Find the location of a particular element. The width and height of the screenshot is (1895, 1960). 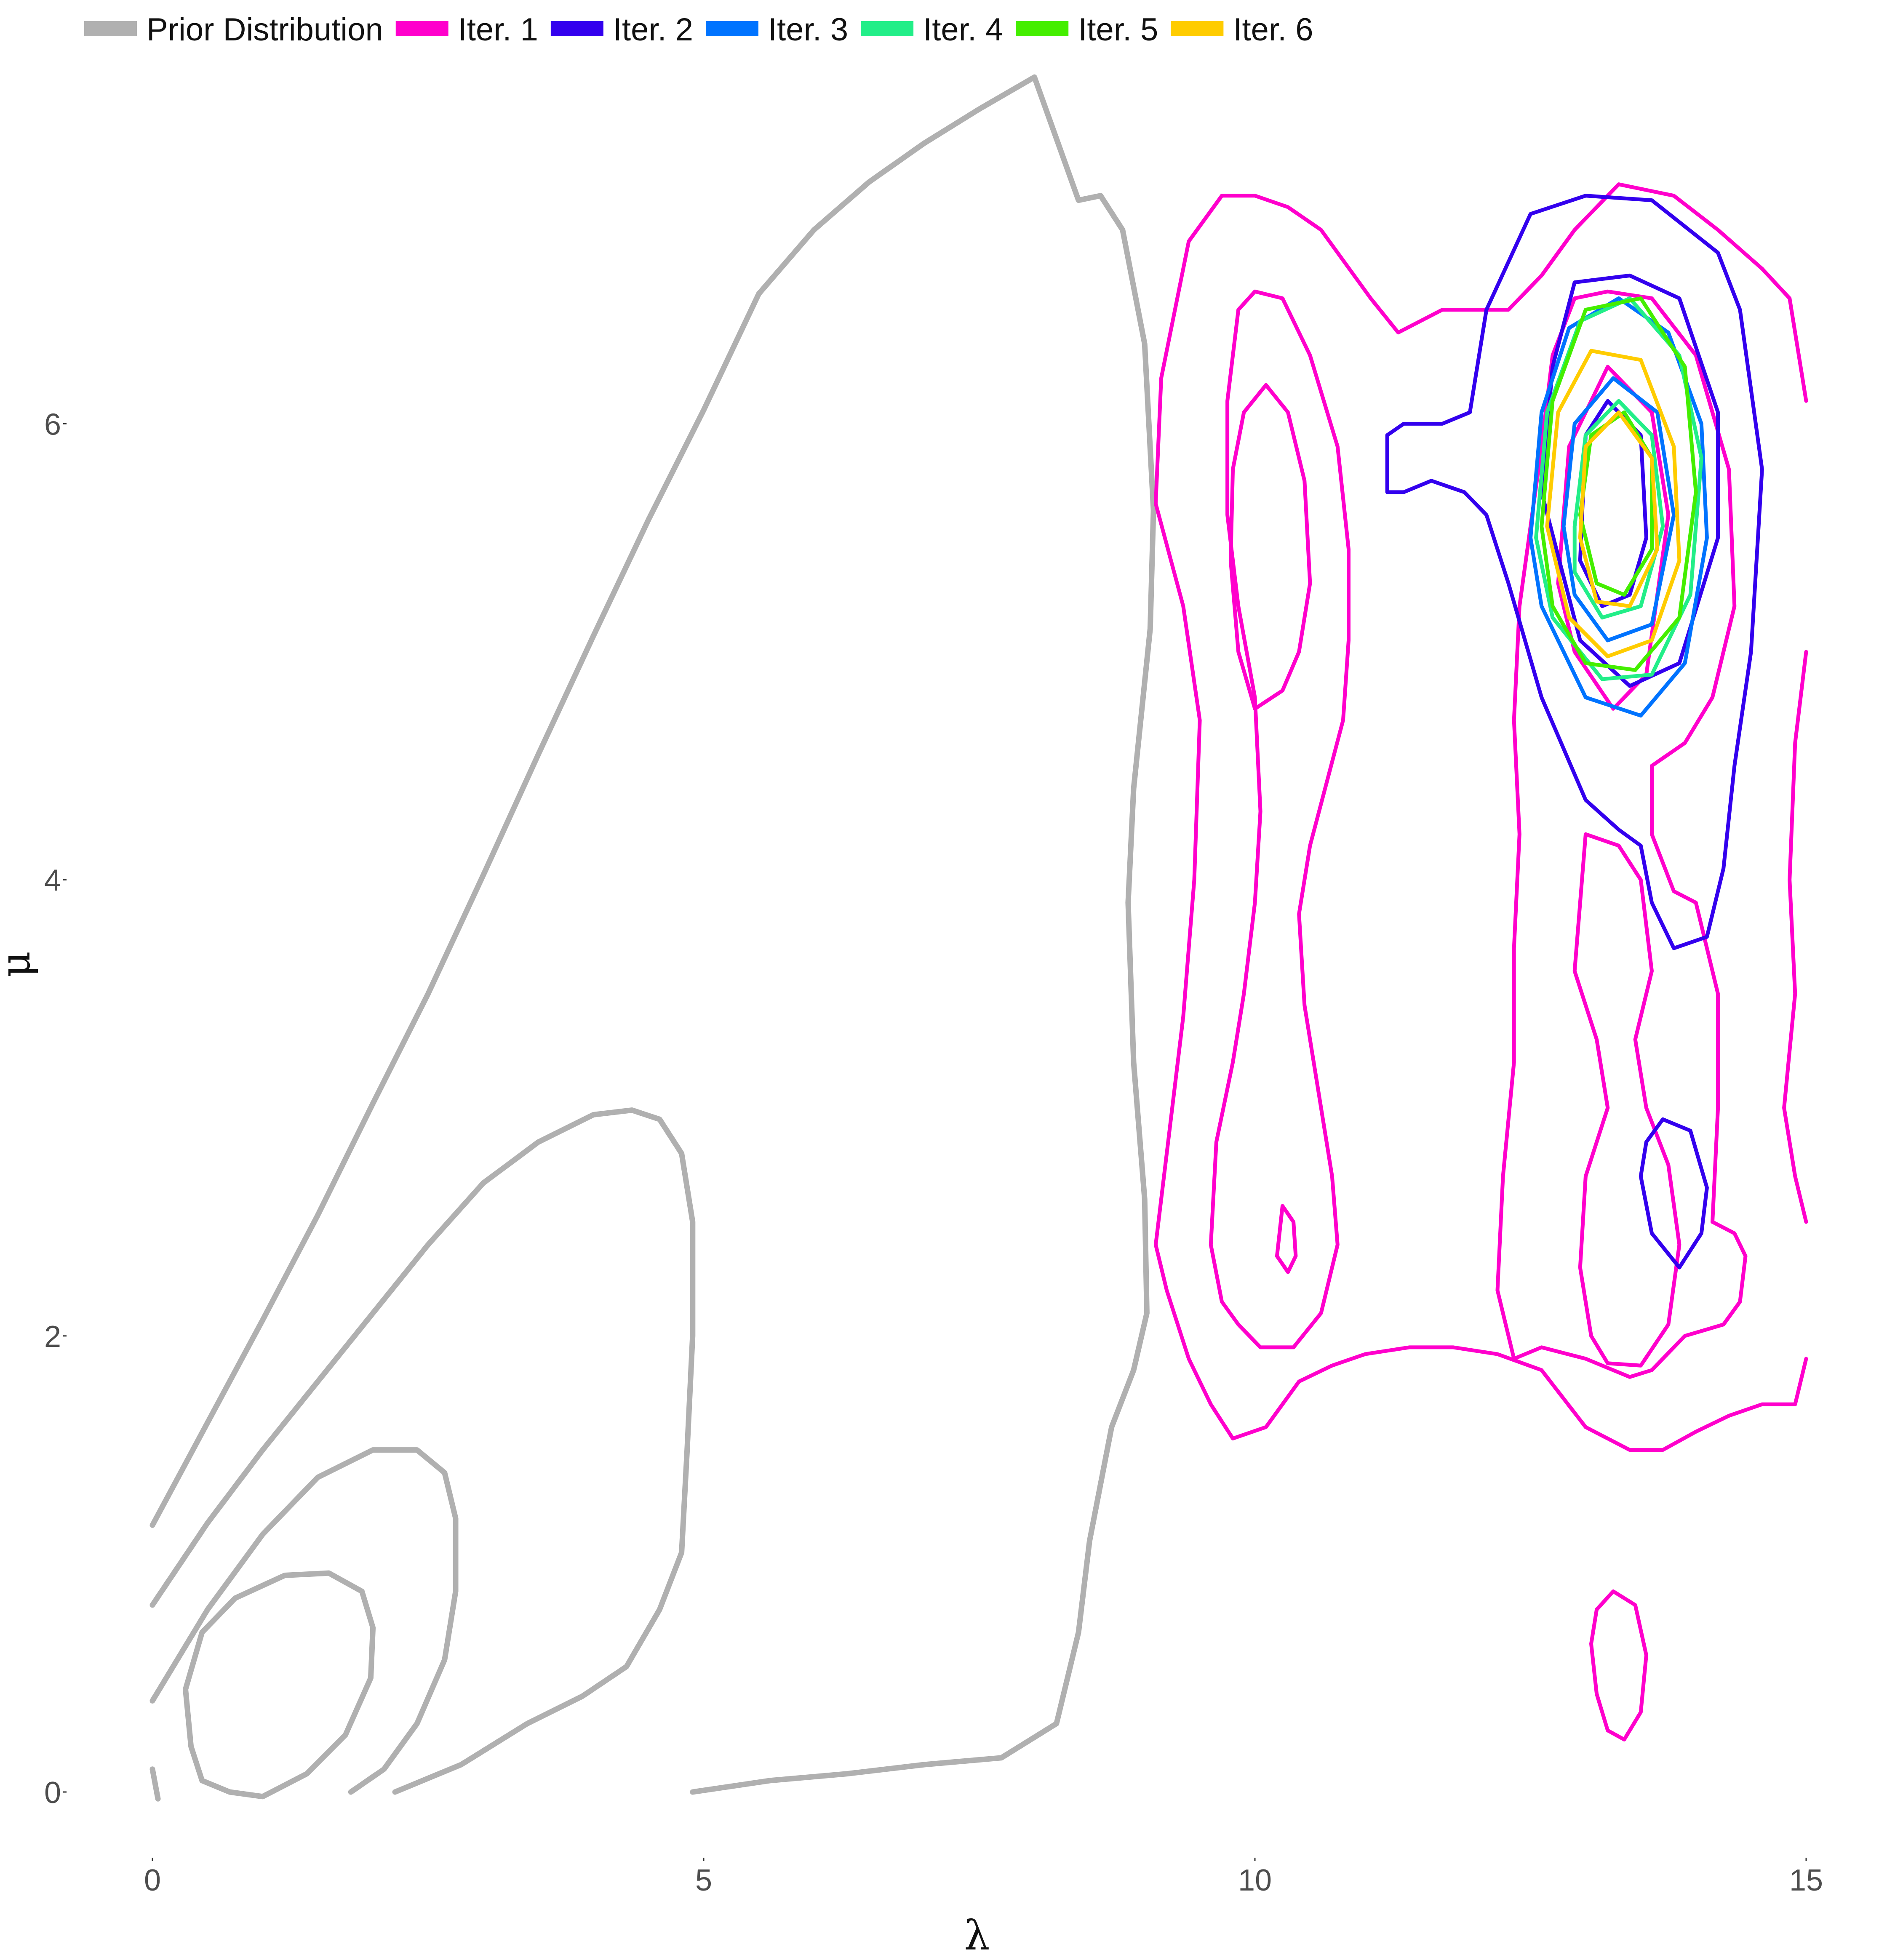

legend-item: Prior Distribution is located at coordinates (233, 30).